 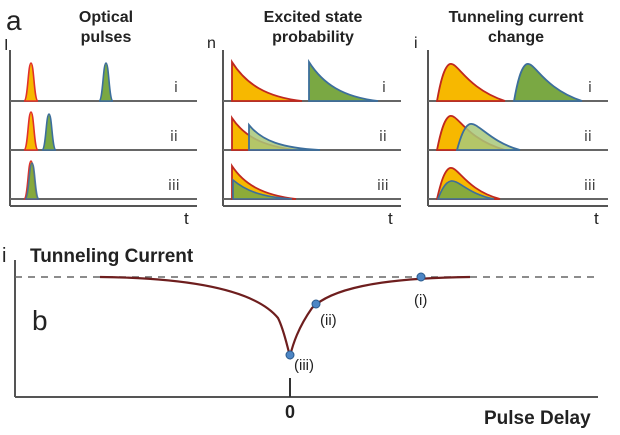 What do you see at coordinates (290, 412) in the screenshot?
I see `zero-tick-label: 0` at bounding box center [290, 412].